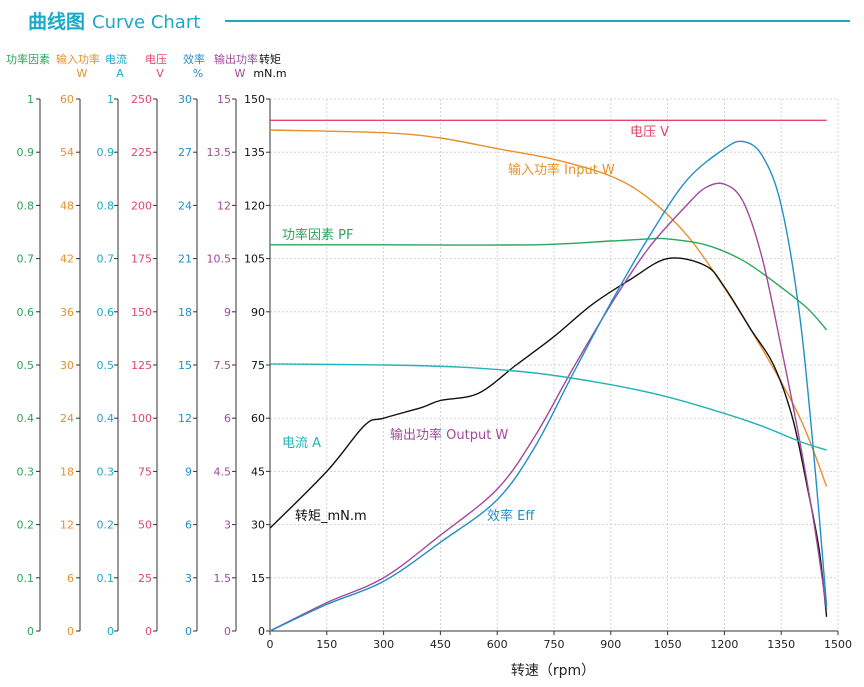 This screenshot has height=687, width=864. Describe the element at coordinates (149, 345) in the screenshot. I see `y-axis-volt: 0 25 50 75 100 125 150 175 200 225 250 电压V` at that location.